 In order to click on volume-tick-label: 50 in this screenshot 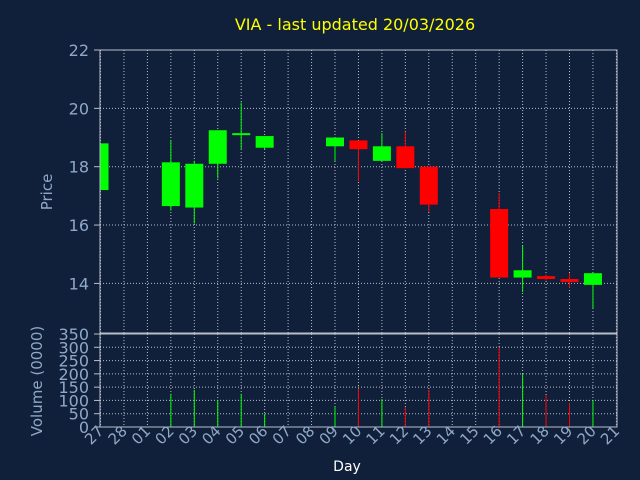, I will do `click(79, 414)`.